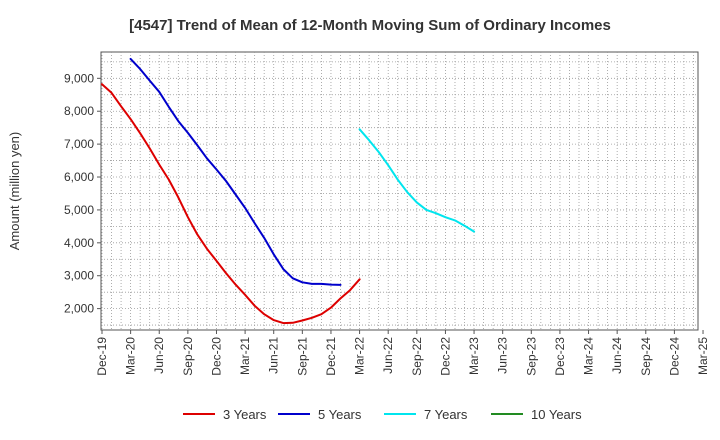  What do you see at coordinates (216, 356) in the screenshot?
I see `x-tick-label: Dec-20` at bounding box center [216, 356].